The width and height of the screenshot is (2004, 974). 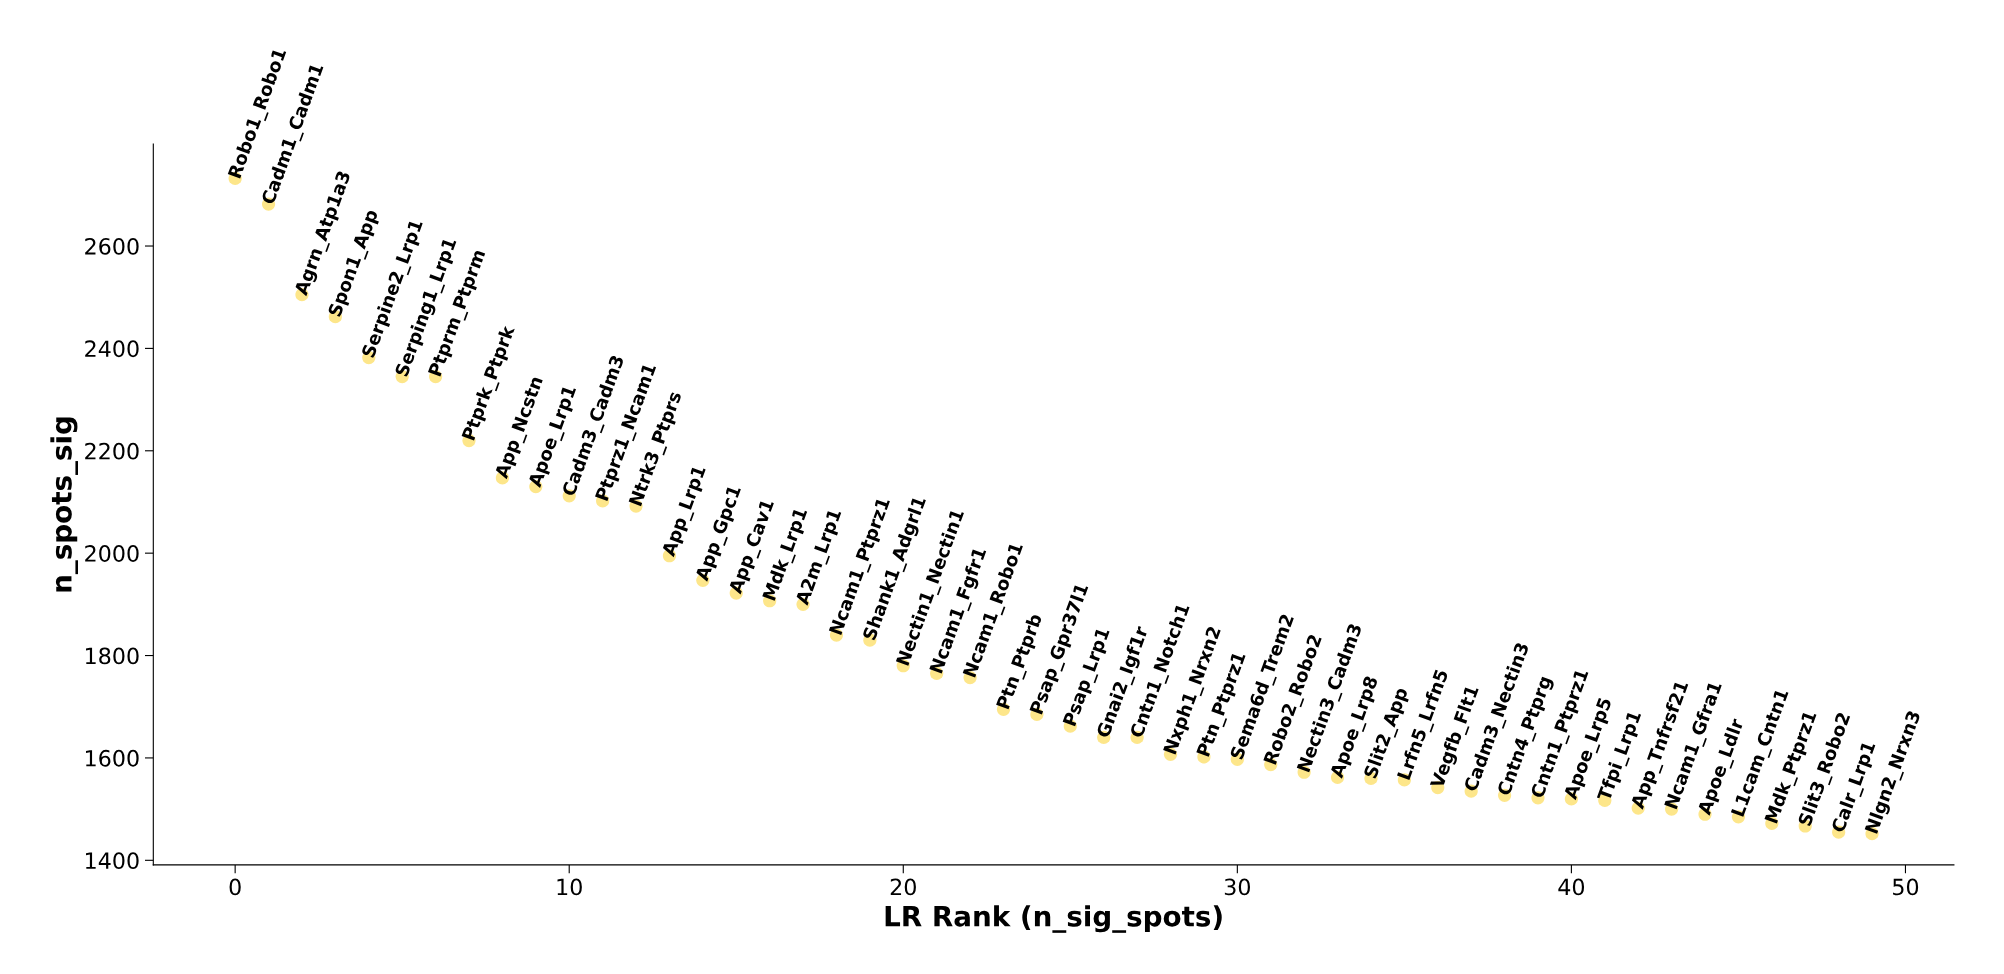 What do you see at coordinates (1053, 919) in the screenshot?
I see `x-axis-title: LR Rank (n_sig_spots)` at bounding box center [1053, 919].